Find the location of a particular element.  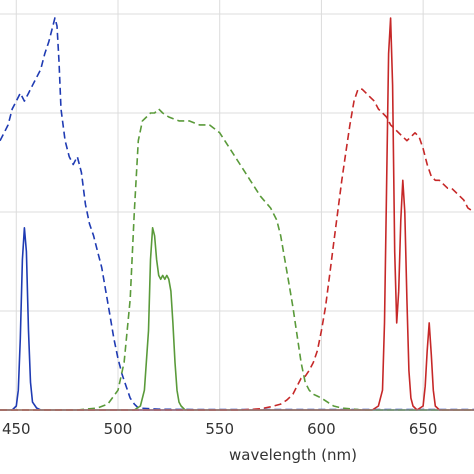

x-tick-label-2: 550 is located at coordinates (219, 429).